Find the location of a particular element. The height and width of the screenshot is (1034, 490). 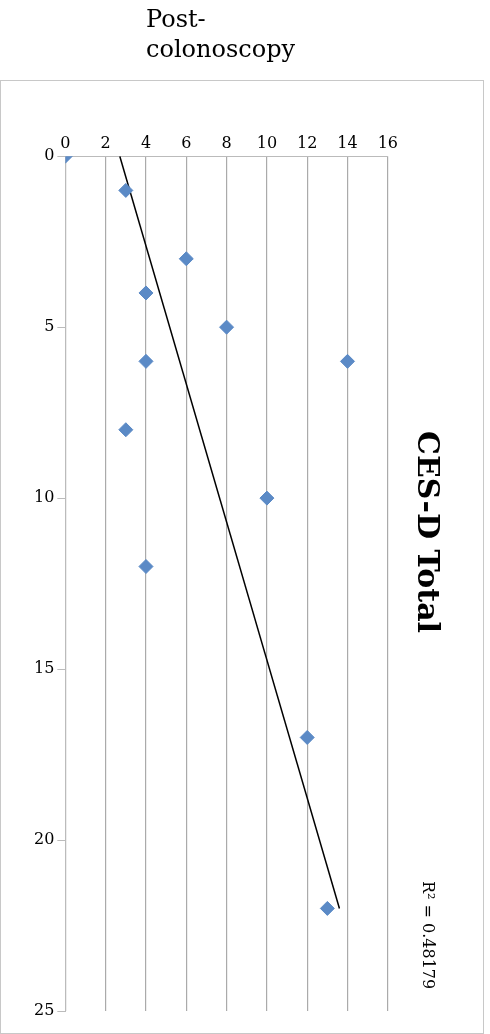

text: R² = 0.48179 is located at coordinates (428, 935).